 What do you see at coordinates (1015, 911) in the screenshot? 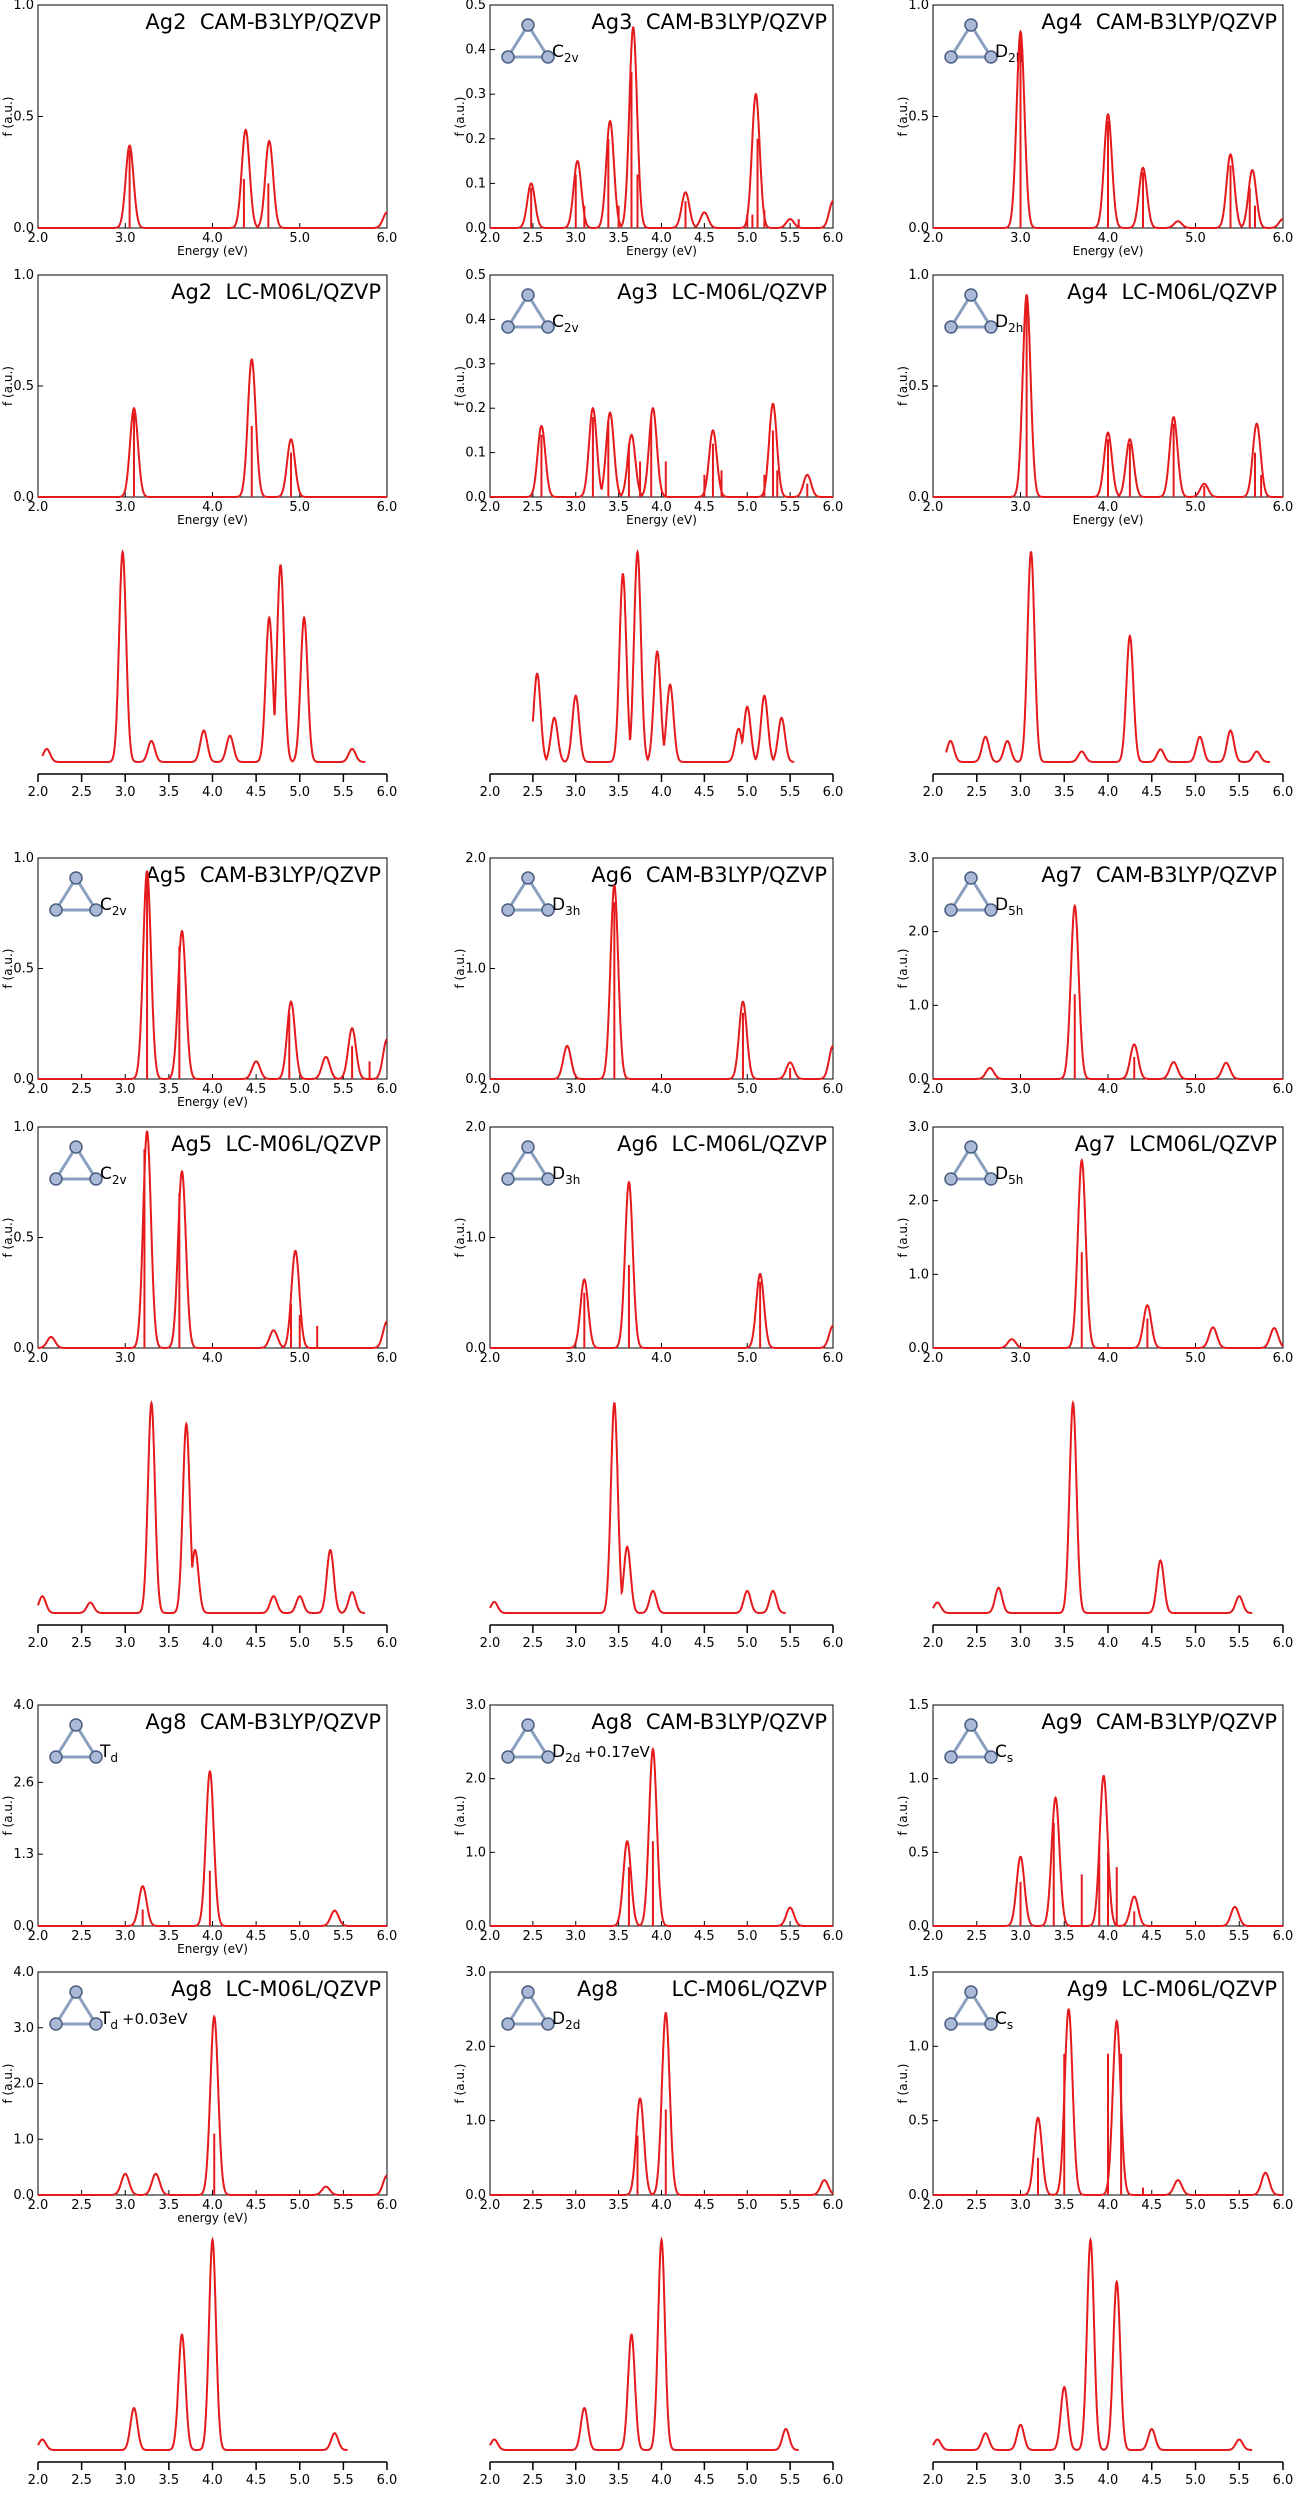
I see `symmetry-subscript: 5h` at bounding box center [1015, 911].